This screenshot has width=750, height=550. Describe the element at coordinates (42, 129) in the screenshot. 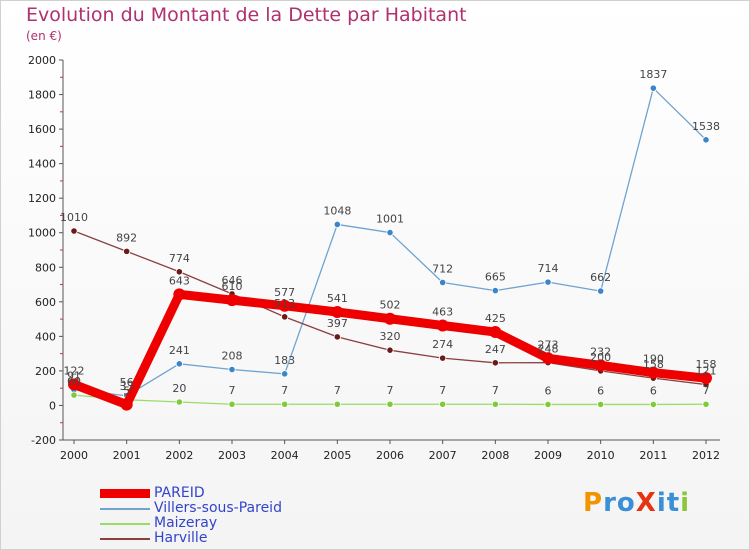

I see `y-tick-label: 1600` at that location.